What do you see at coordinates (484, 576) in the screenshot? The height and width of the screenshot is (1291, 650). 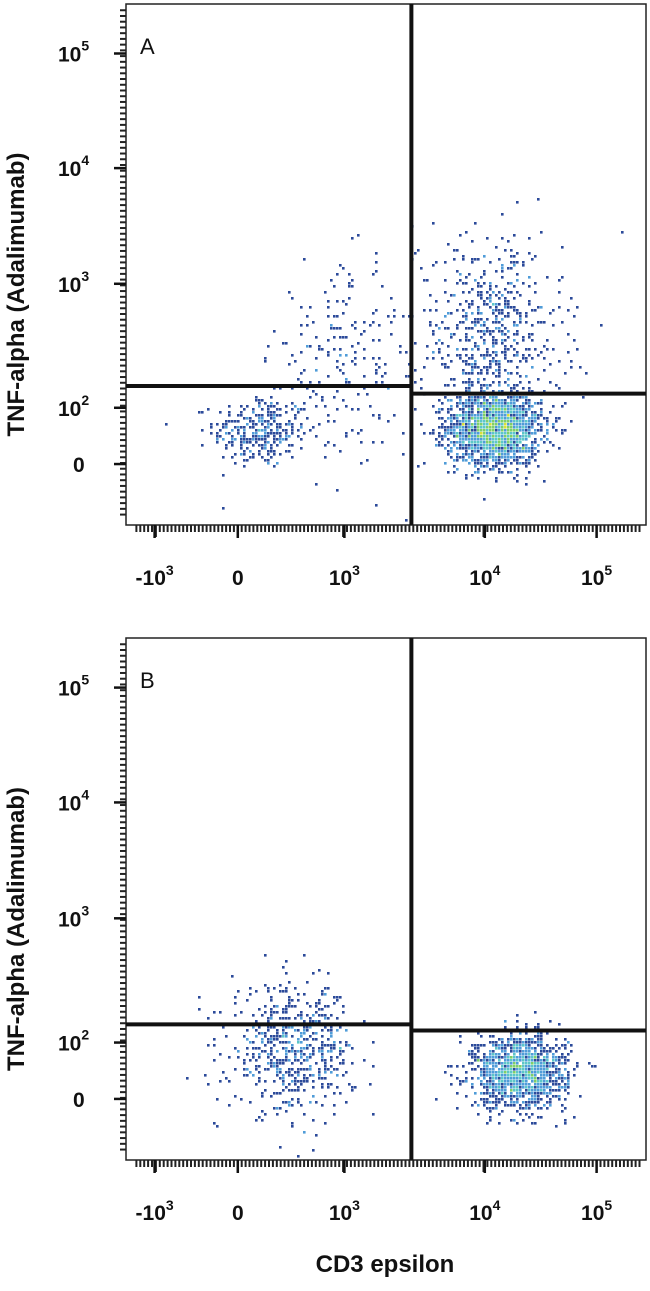 I see `x-tick-label: 104` at bounding box center [484, 576].